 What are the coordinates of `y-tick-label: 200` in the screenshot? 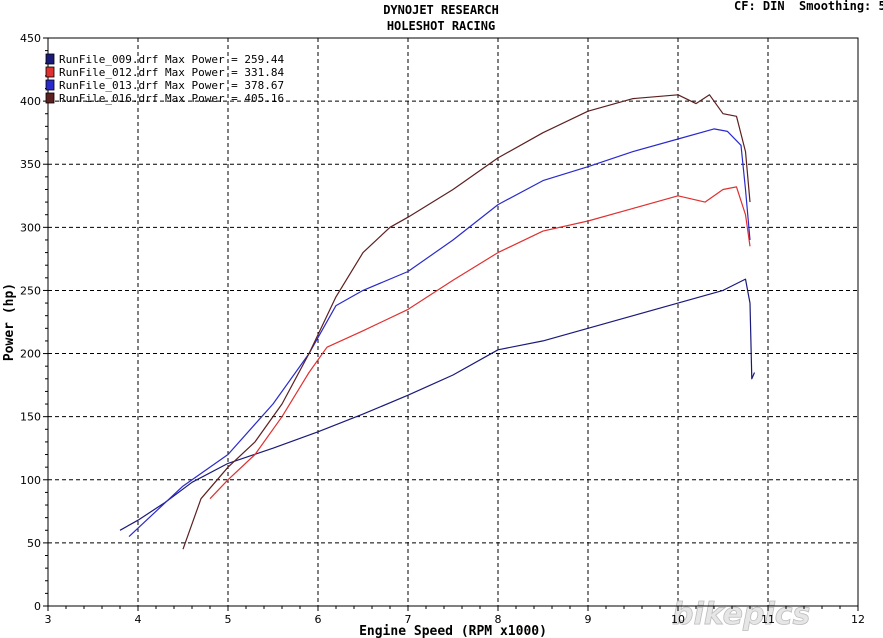 It's located at (30, 354).